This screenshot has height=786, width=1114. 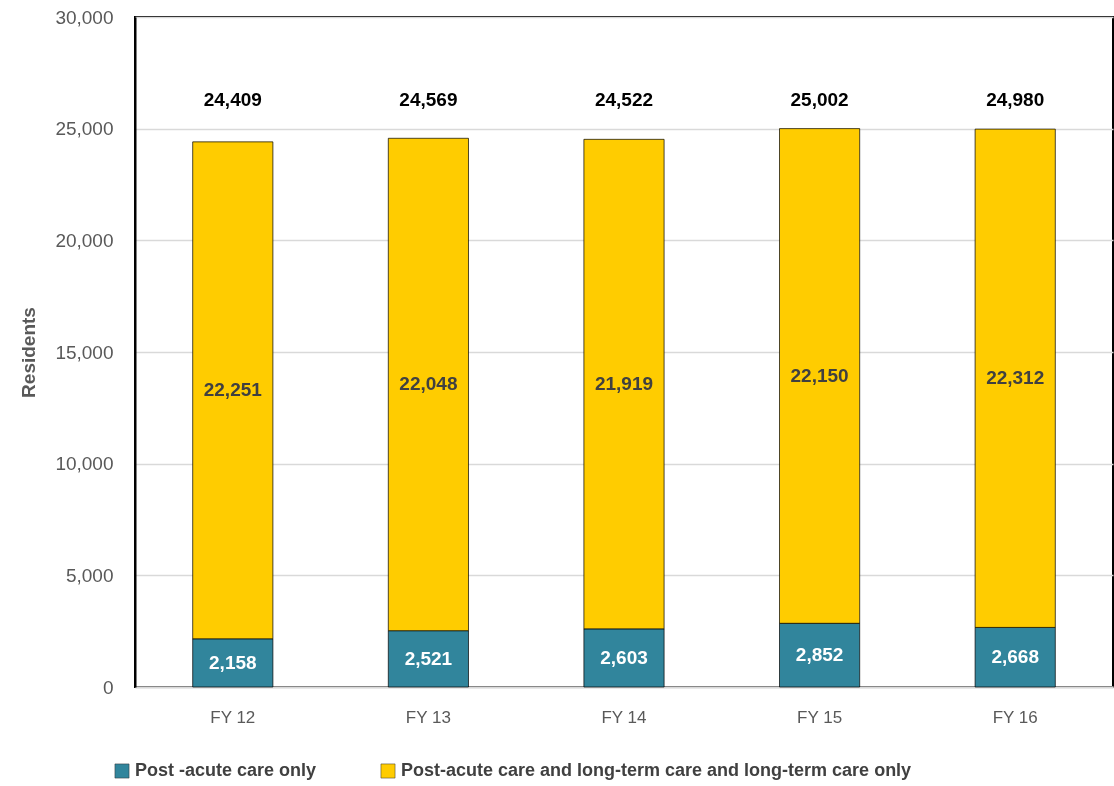 What do you see at coordinates (108, 687) in the screenshot?
I see `y-tick-label: 0` at bounding box center [108, 687].